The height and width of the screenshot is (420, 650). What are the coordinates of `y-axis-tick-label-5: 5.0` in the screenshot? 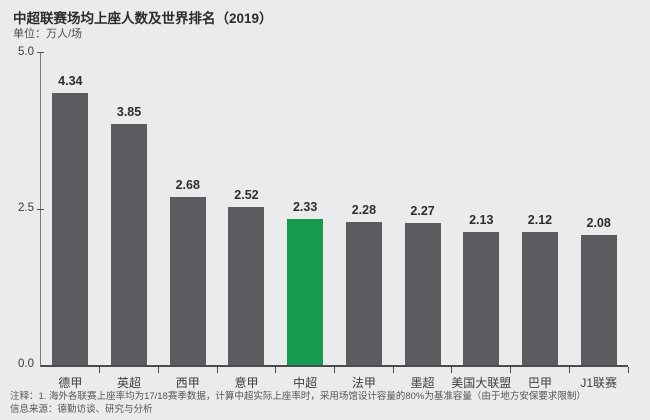 It's located at (26, 52).